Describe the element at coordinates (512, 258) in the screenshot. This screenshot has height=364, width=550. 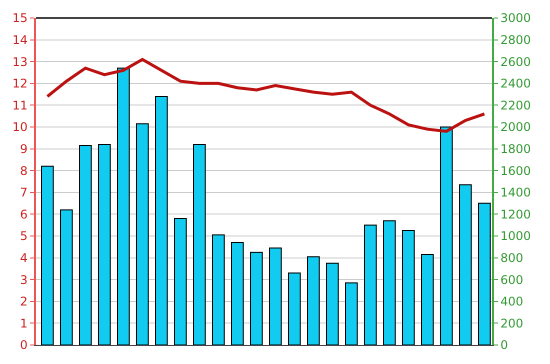
I see `y2-tick-label: 800` at that location.